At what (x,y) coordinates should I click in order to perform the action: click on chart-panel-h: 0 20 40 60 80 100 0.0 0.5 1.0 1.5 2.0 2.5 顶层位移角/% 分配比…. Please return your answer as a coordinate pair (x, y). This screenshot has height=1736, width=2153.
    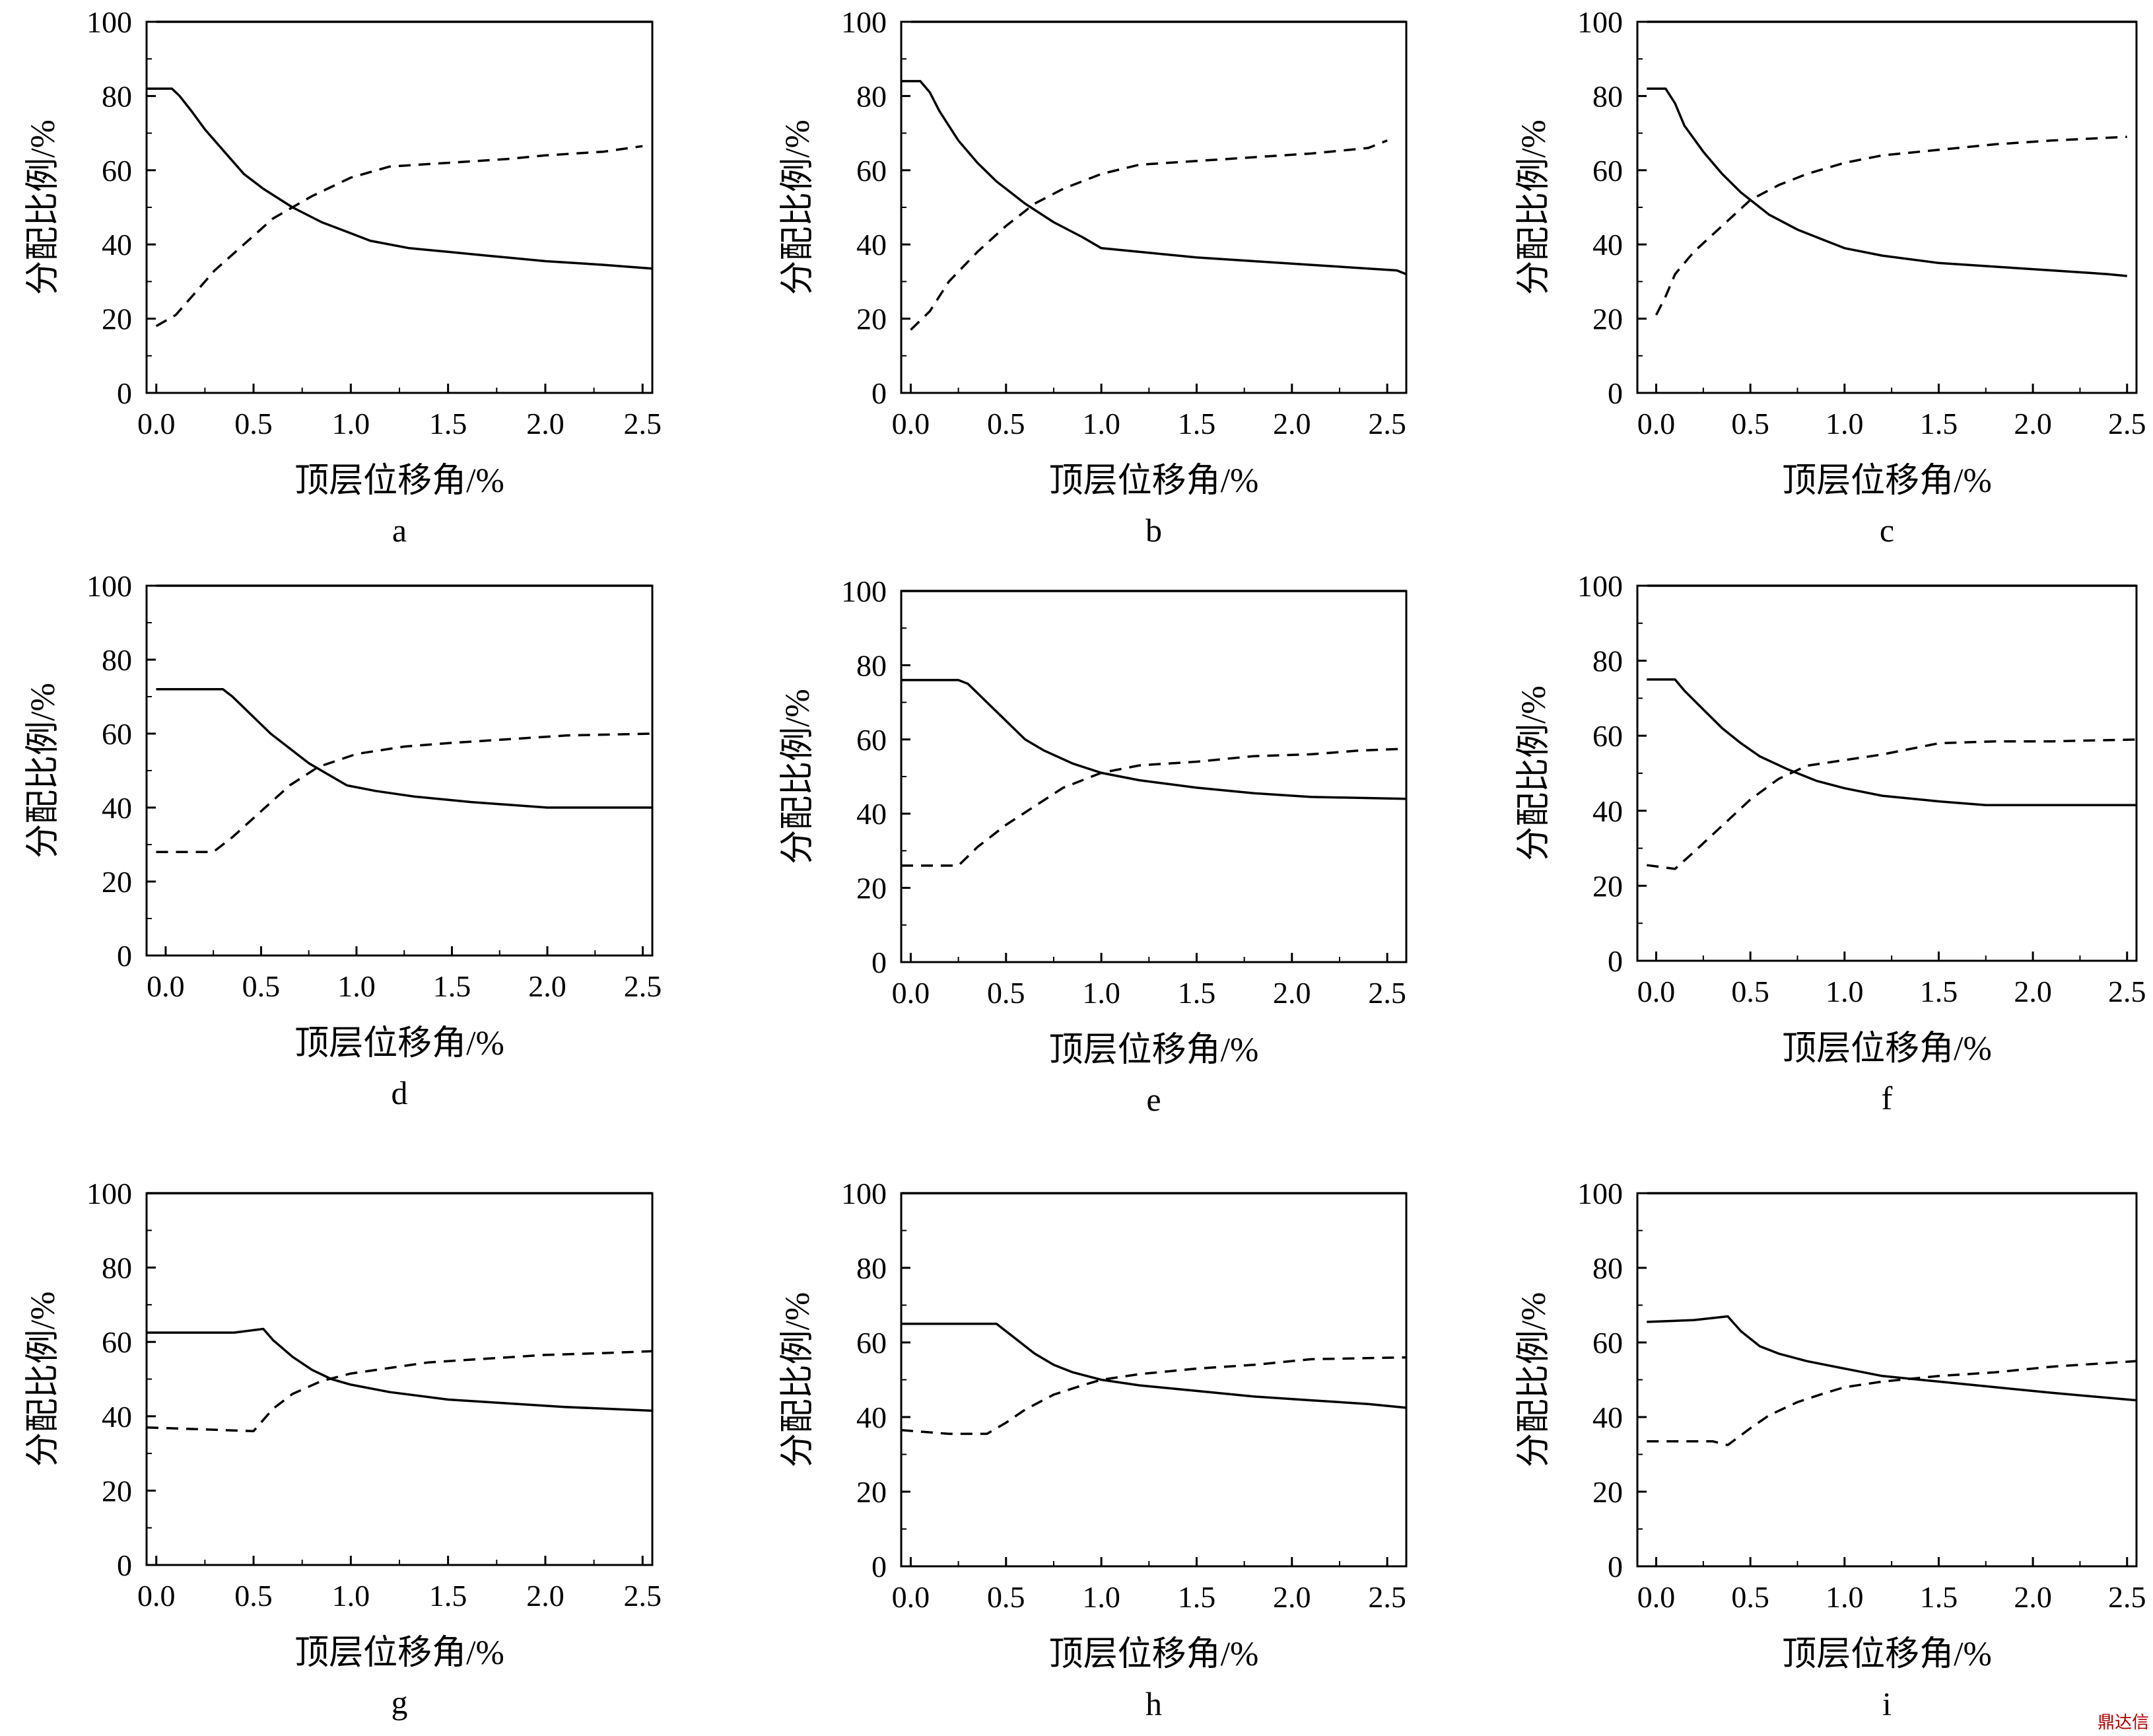
    Looking at the image, I should click on (1093, 1449).